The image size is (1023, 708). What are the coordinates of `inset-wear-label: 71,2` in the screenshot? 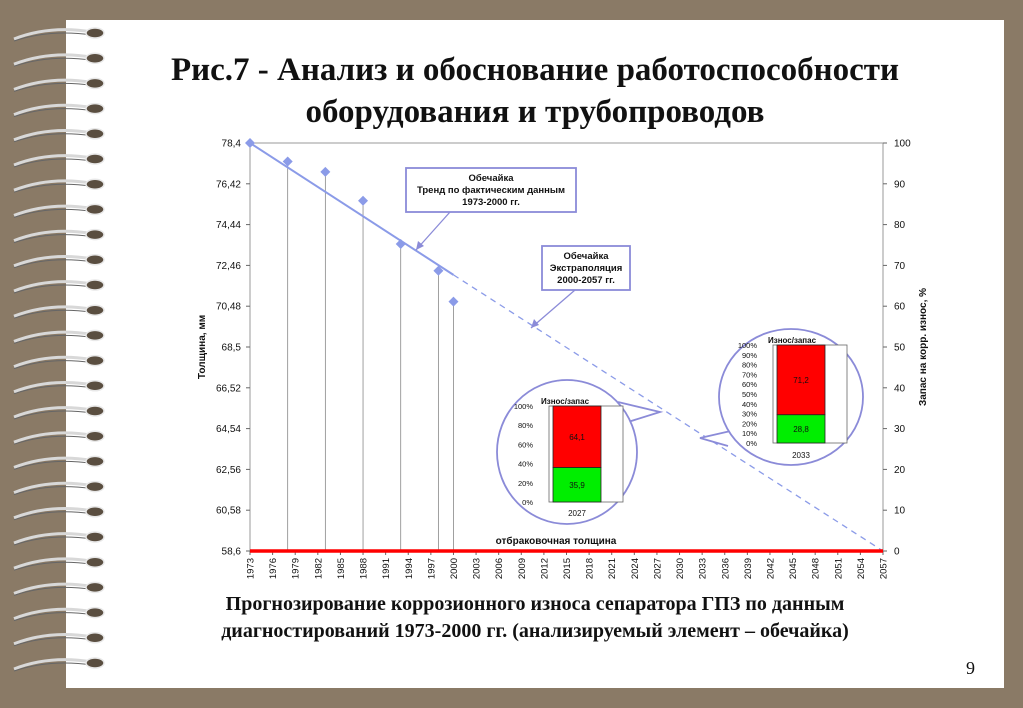 It's located at (801, 380).